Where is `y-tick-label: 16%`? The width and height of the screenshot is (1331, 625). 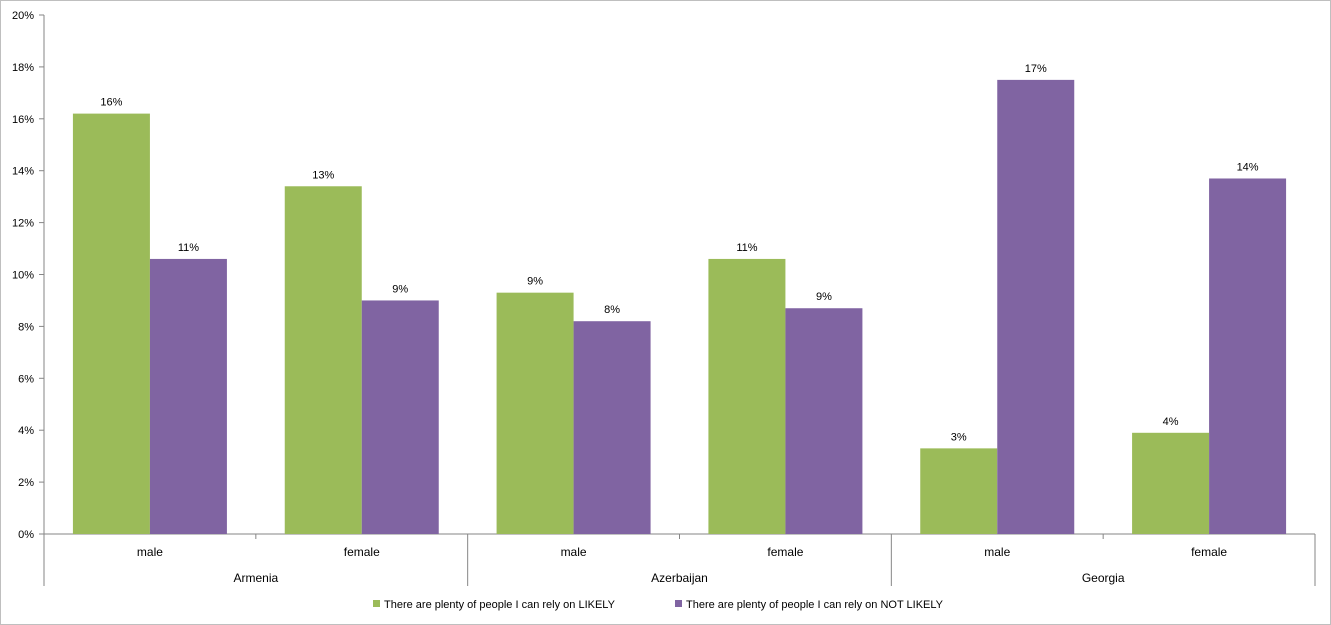
y-tick-label: 16% is located at coordinates (23, 120).